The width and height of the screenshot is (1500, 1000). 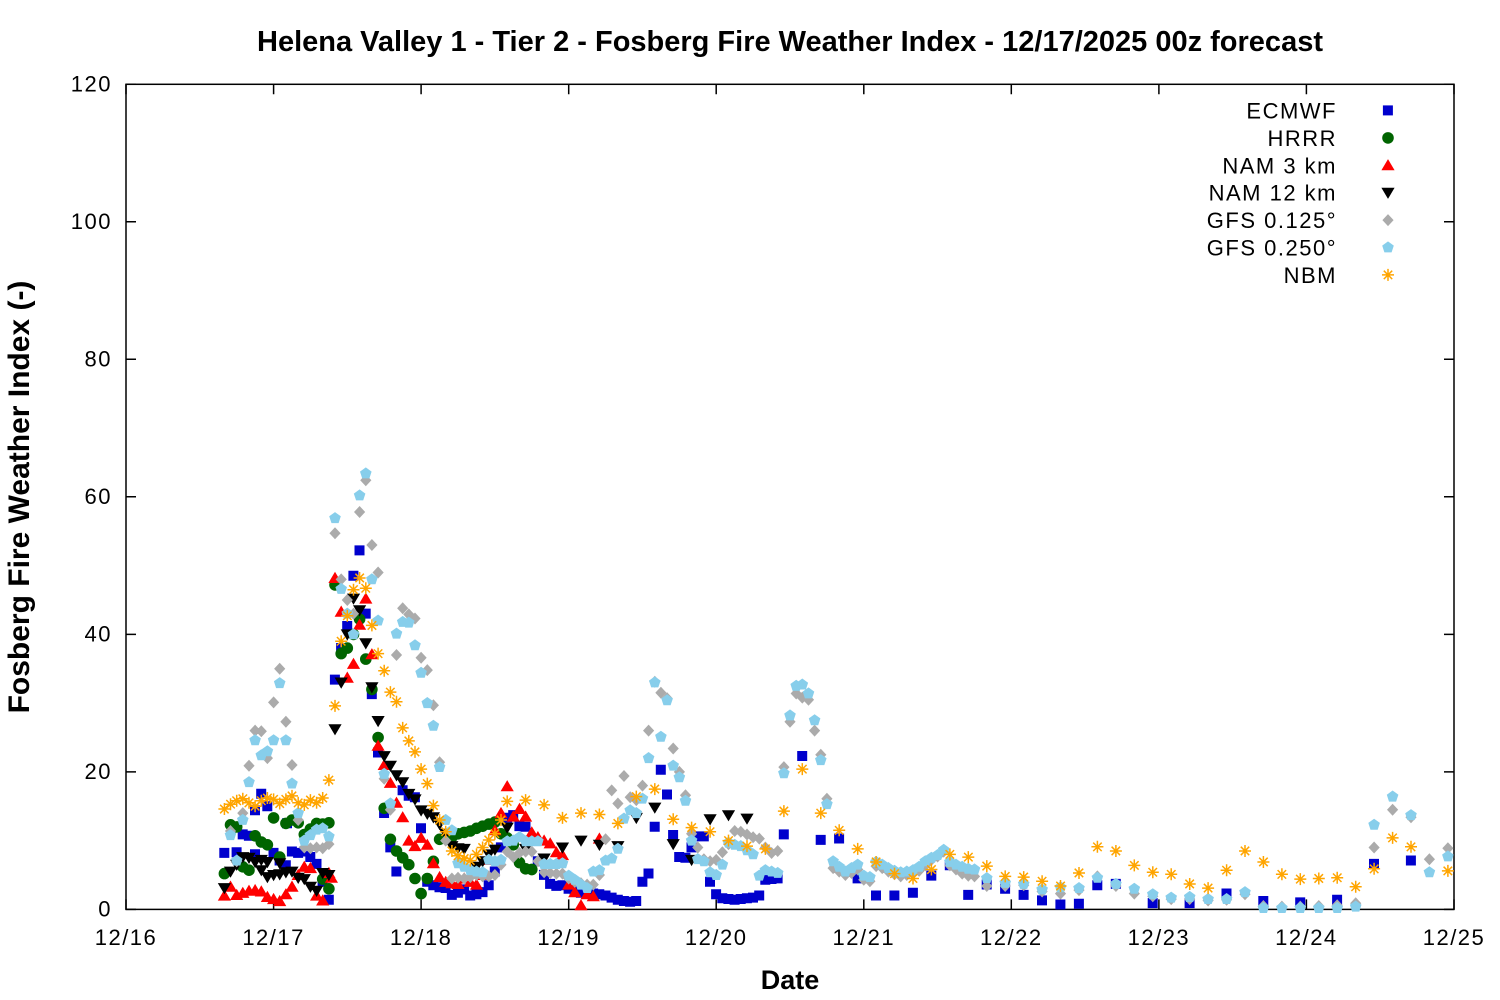 What do you see at coordinates (1272, 248) in the screenshot?
I see `svg-text: GFS 0.250°` at bounding box center [1272, 248].